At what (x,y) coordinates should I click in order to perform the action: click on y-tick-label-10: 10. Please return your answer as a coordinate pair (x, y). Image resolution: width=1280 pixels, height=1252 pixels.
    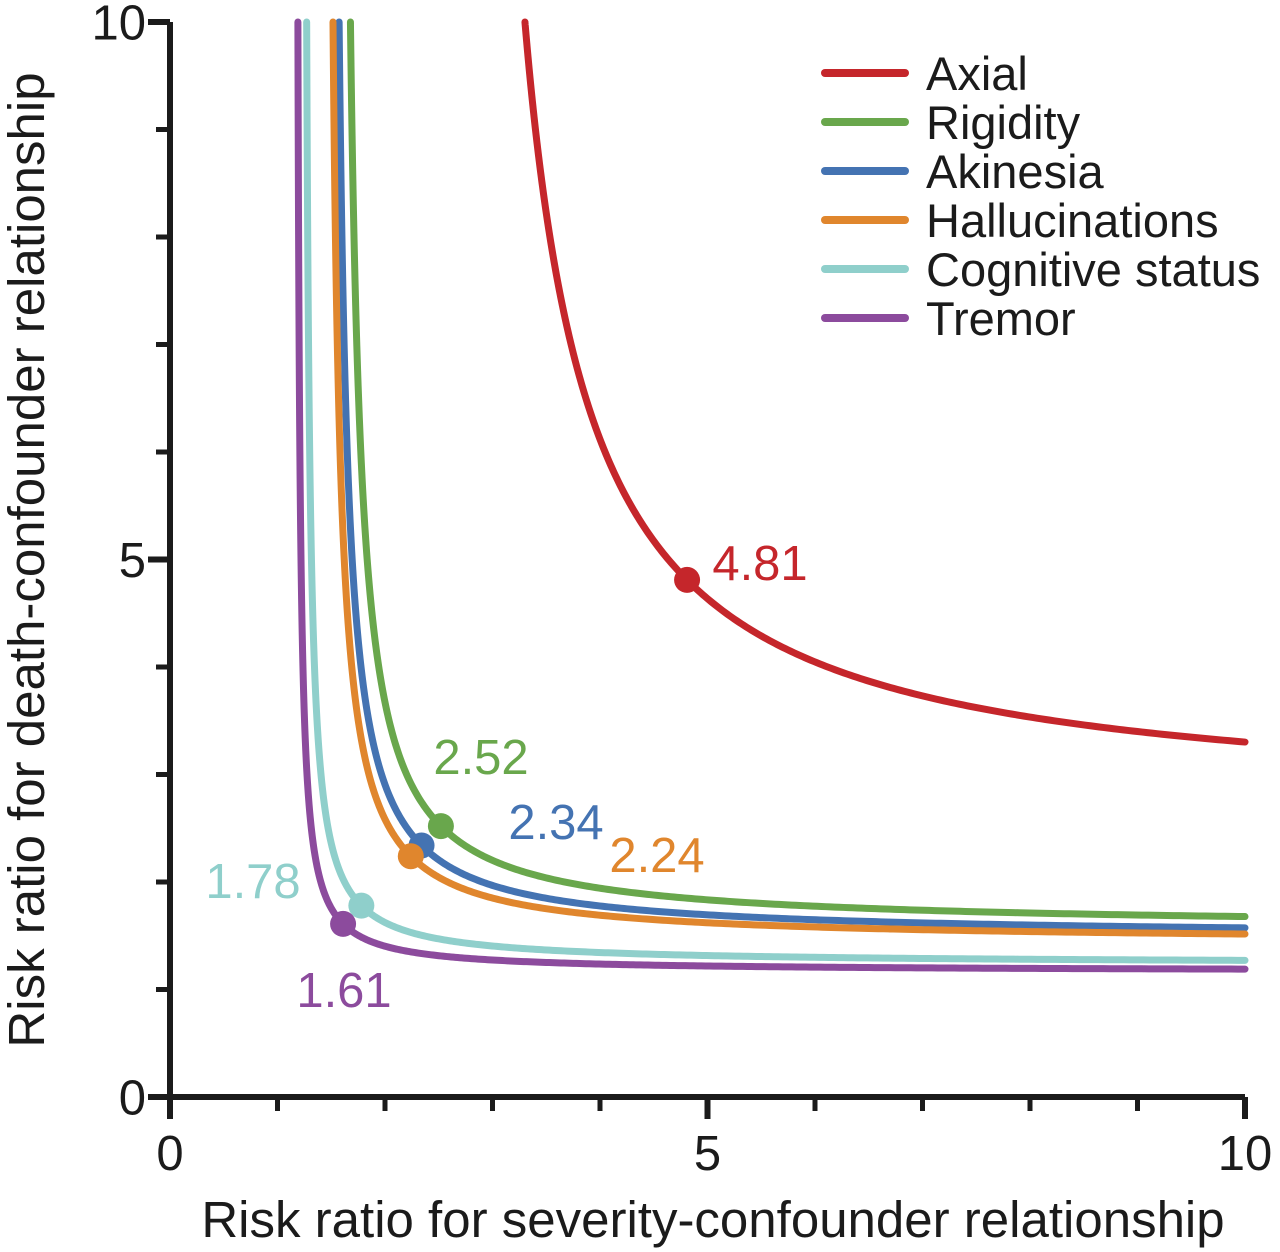
    Looking at the image, I should click on (118, 25).